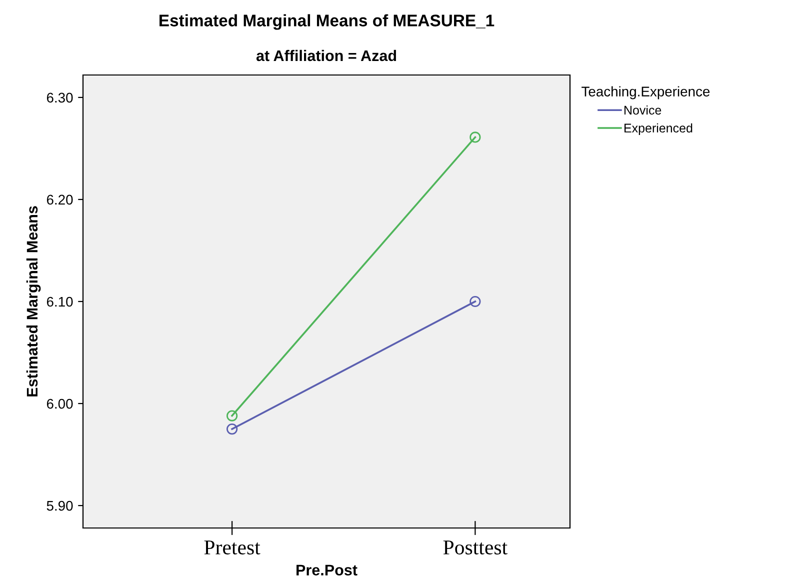 This screenshot has height=579, width=797. What do you see at coordinates (59, 301) in the screenshot?
I see `y-tick-label: 6.10` at bounding box center [59, 301].